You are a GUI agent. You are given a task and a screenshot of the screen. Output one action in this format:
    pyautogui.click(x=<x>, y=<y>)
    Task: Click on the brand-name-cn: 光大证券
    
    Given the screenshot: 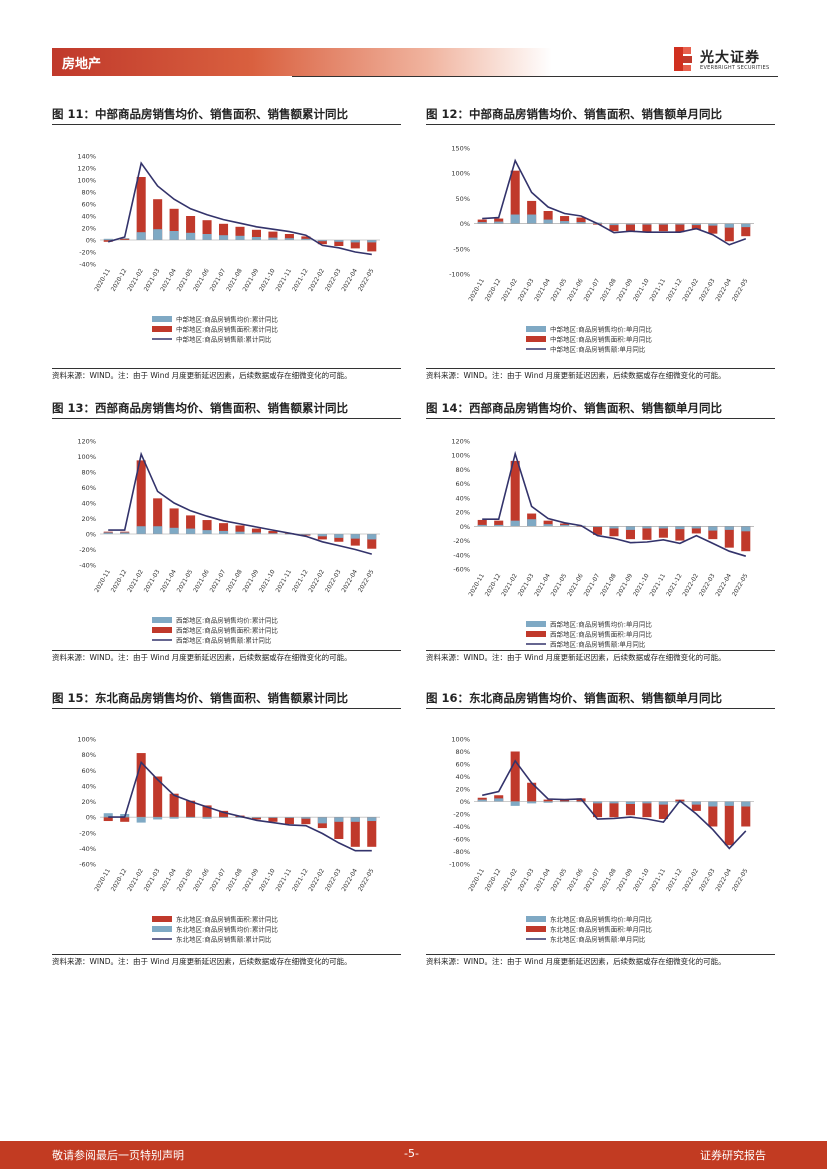 What is the action you would take?
    pyautogui.click(x=730, y=58)
    